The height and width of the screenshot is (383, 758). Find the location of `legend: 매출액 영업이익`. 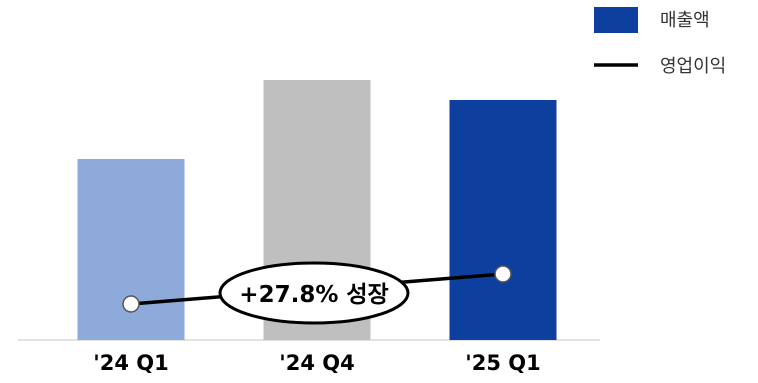

legend: 매출액 영업이익 is located at coordinates (660, 42).